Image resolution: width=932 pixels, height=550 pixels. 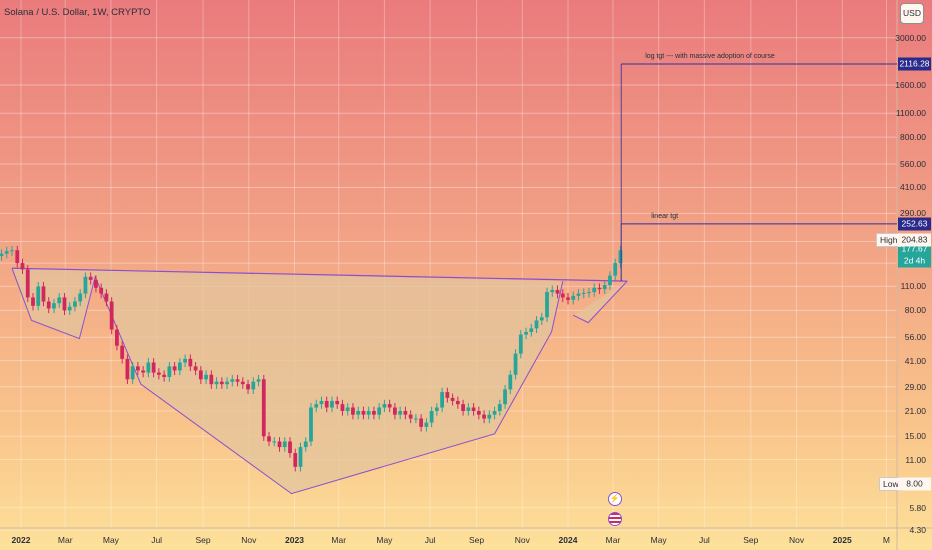 I want to click on currency-selector-button: USD, so click(x=912, y=13).